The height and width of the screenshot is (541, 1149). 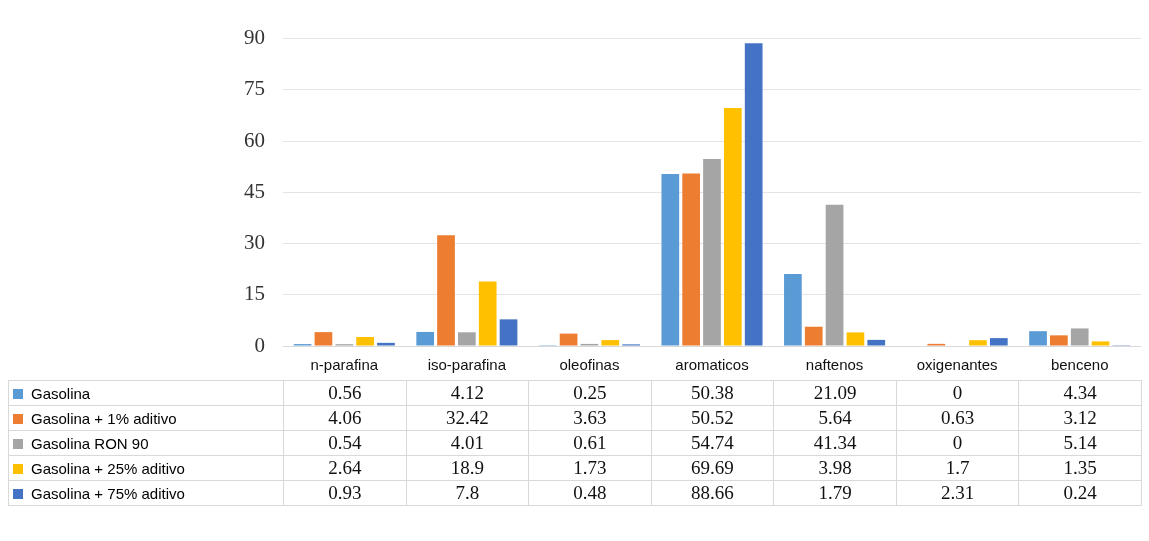 What do you see at coordinates (835, 393) in the screenshot?
I see `data-label: 21.09` at bounding box center [835, 393].